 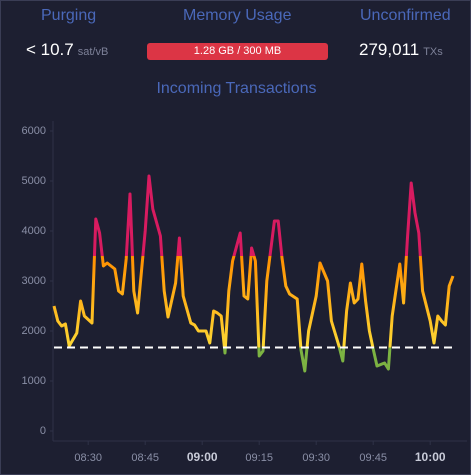 I want to click on chart-title: Incoming Transactions, so click(x=236, y=88).